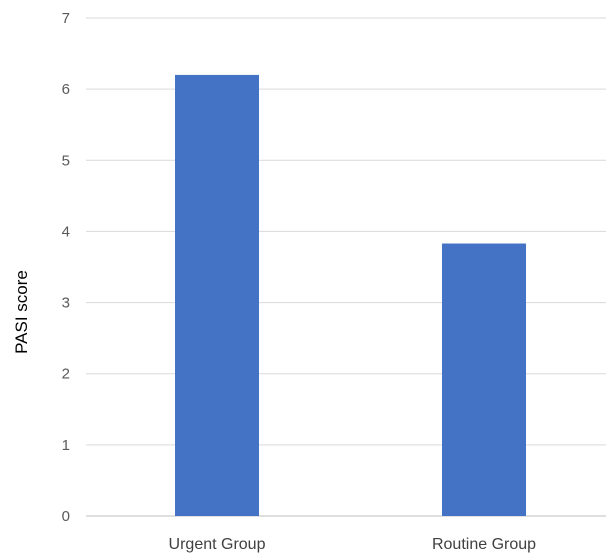 This screenshot has height=556, width=608. Describe the element at coordinates (66, 231) in the screenshot. I see `y-tick-label-4: 4` at that location.